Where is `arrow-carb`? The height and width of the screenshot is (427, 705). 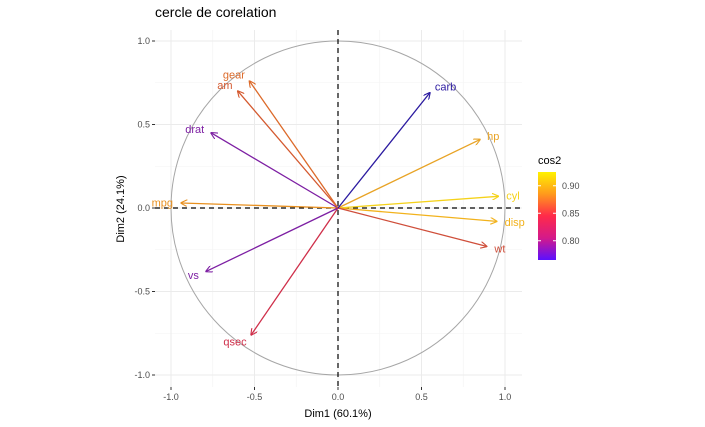 arrow-carb is located at coordinates (383, 151).